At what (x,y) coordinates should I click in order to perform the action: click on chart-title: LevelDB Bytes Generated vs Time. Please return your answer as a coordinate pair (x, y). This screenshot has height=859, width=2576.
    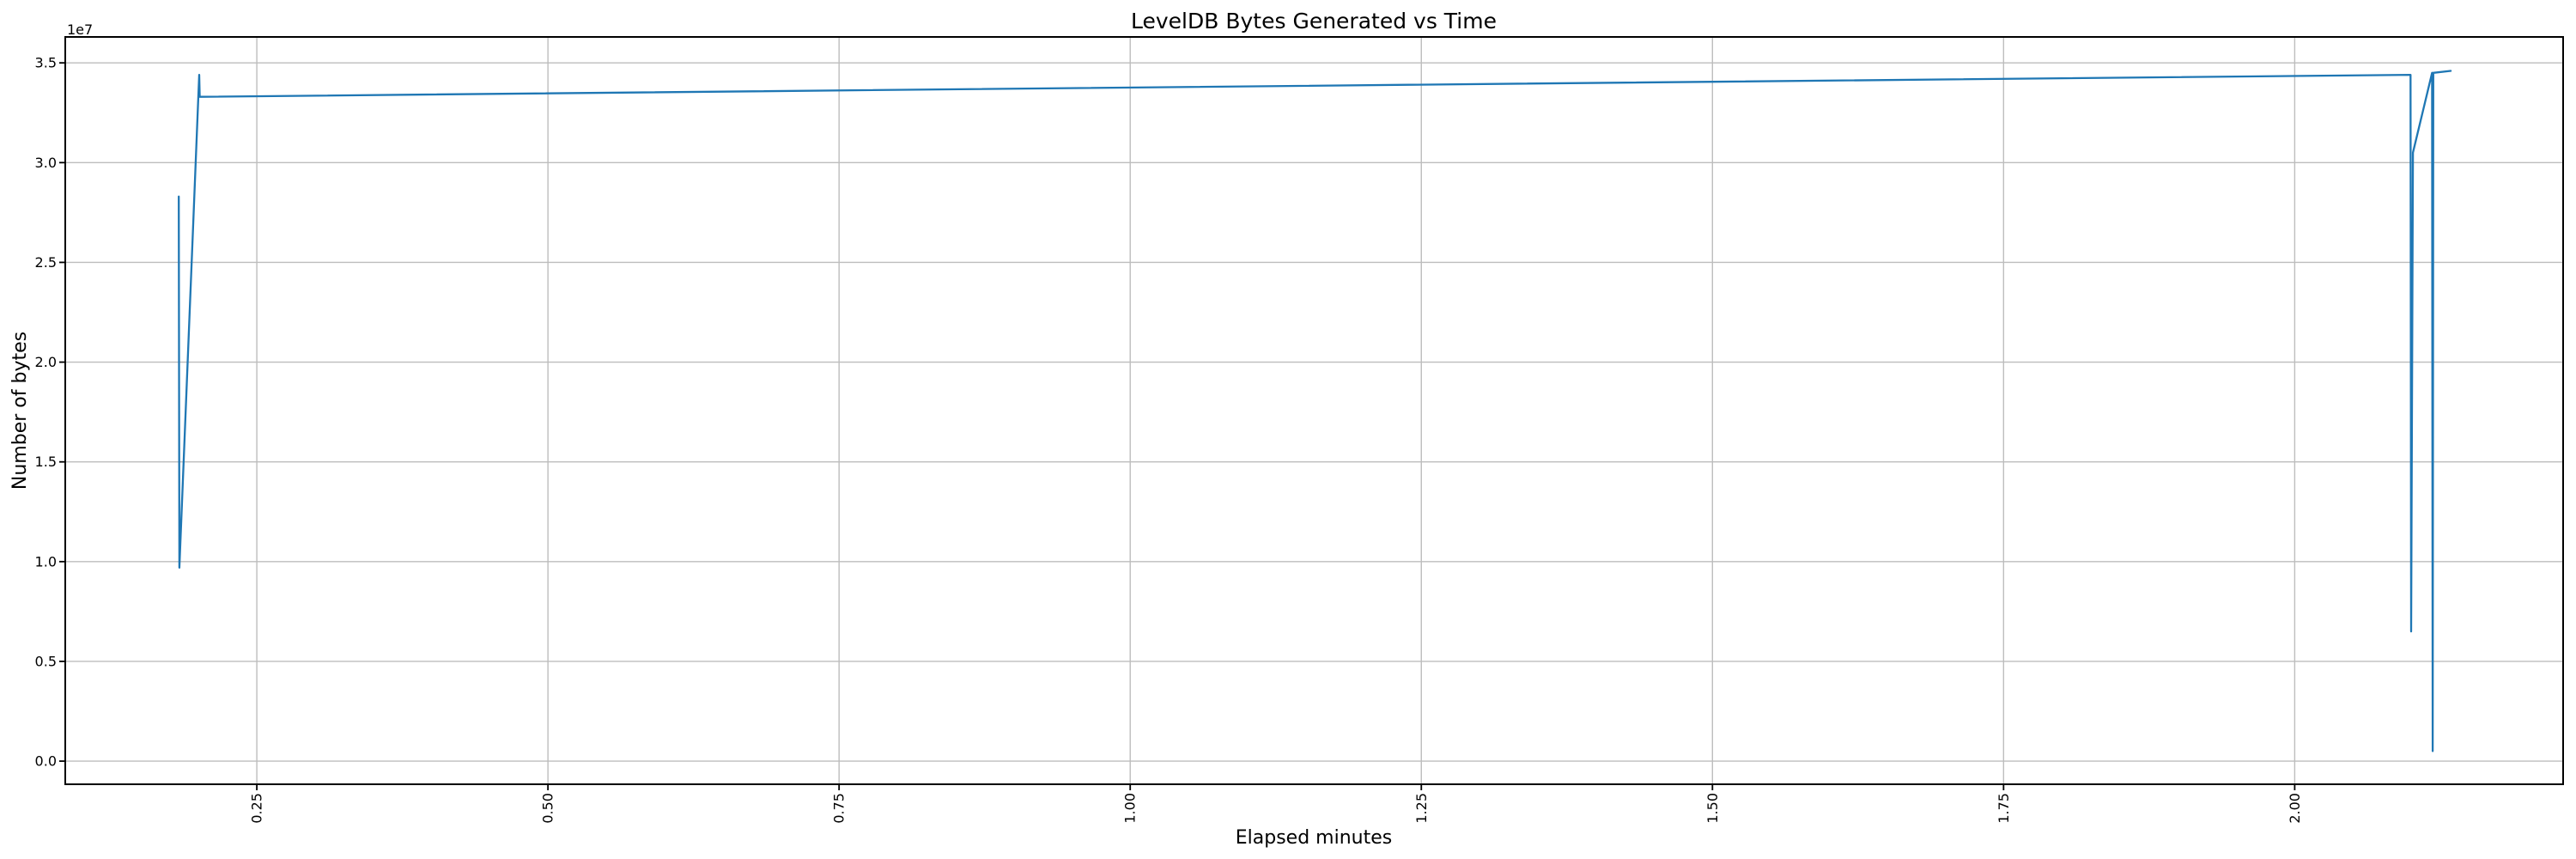
    Looking at the image, I should click on (1314, 22).